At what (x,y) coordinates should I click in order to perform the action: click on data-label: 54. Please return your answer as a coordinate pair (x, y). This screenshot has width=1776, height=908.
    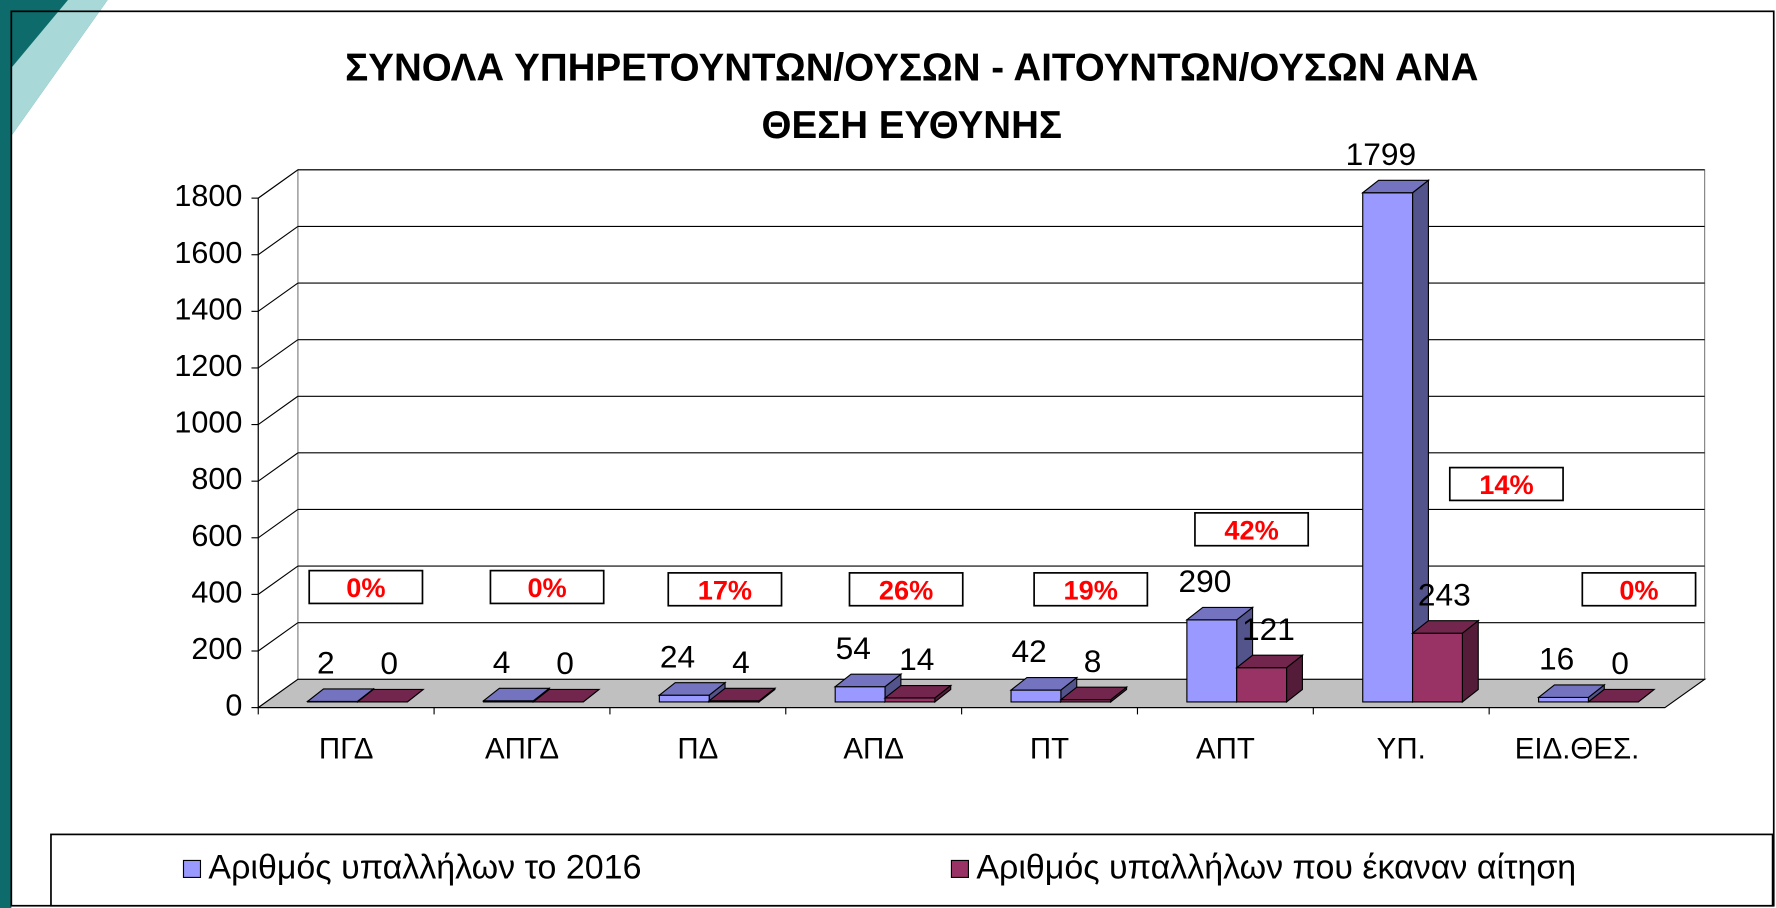
    Looking at the image, I should click on (853, 648).